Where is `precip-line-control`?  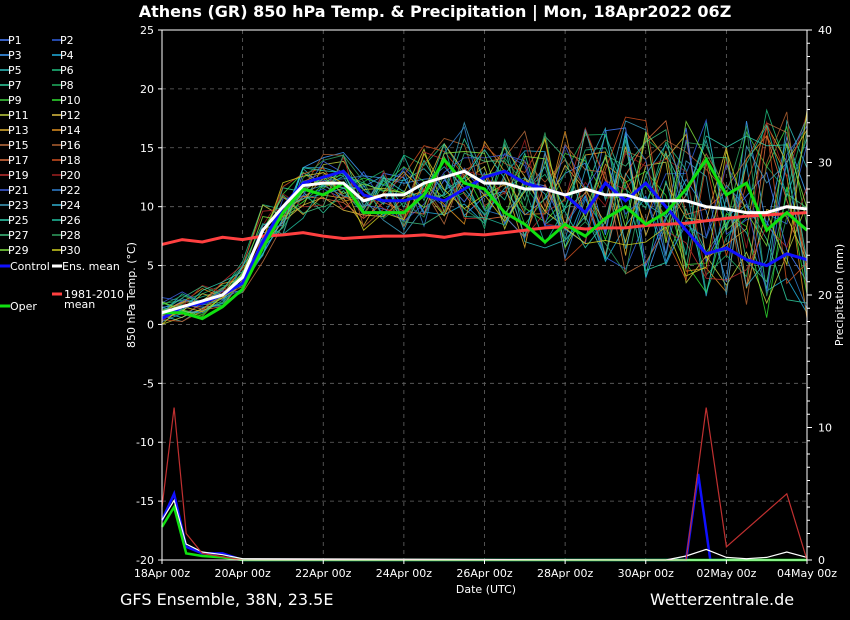
precip-line-control is located at coordinates (443, 517).